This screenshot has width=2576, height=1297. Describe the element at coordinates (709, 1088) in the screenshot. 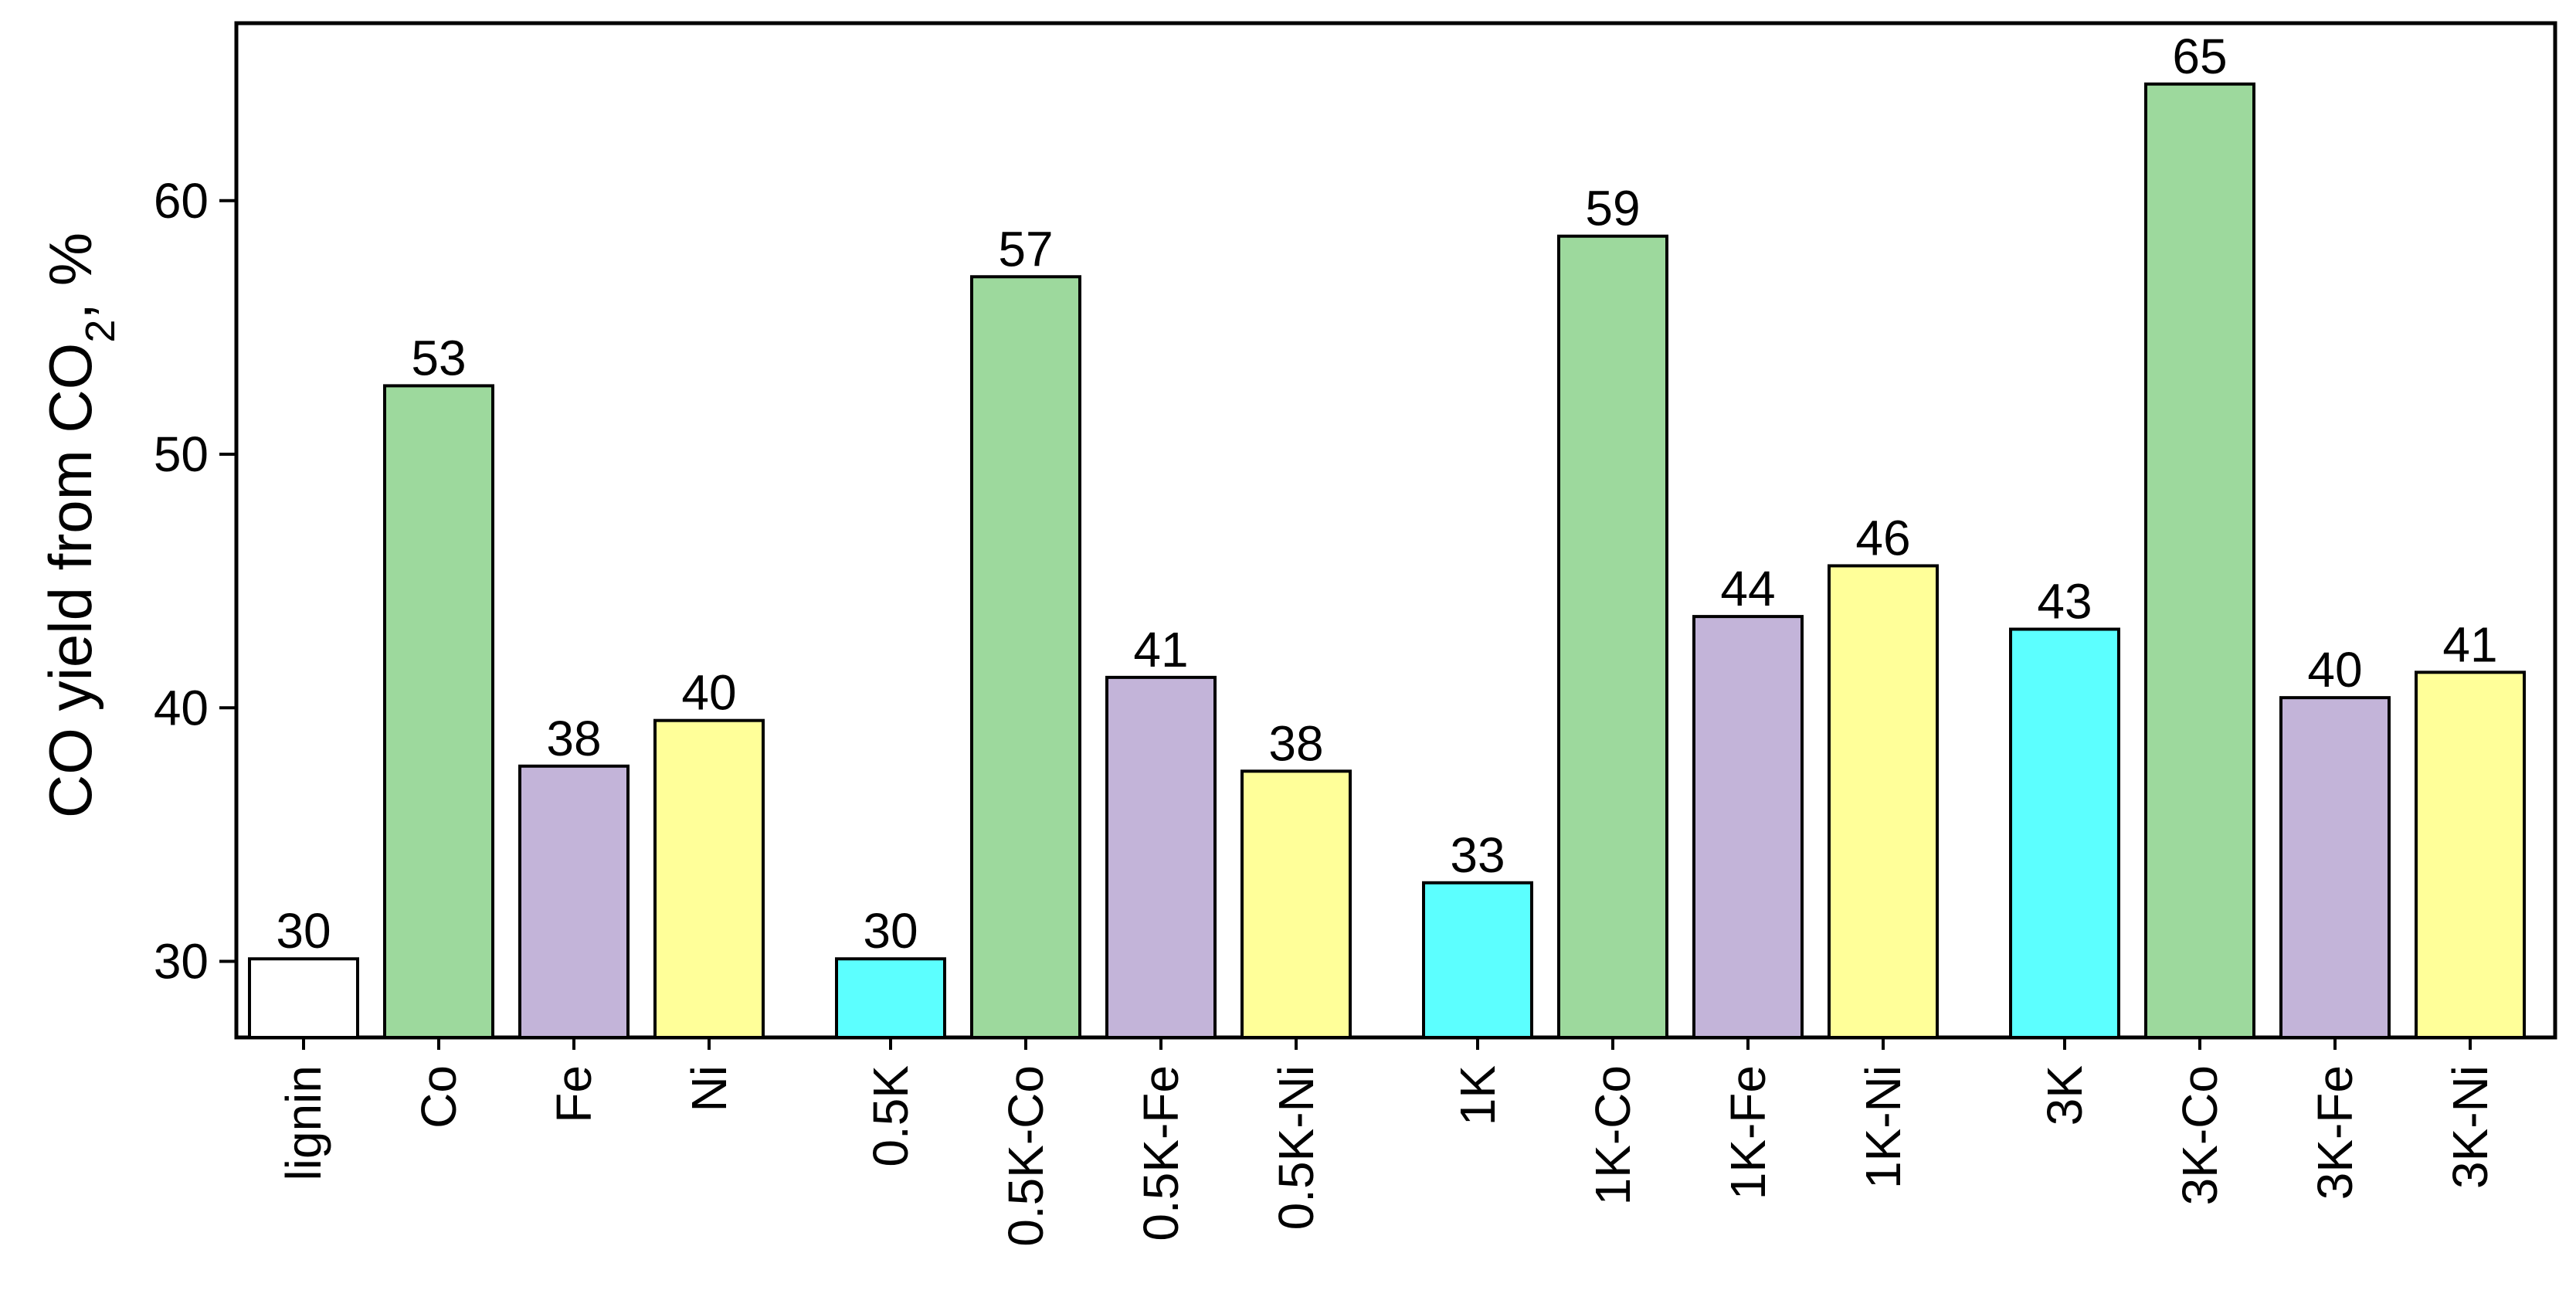

I see `x-tick-label: Ni` at that location.